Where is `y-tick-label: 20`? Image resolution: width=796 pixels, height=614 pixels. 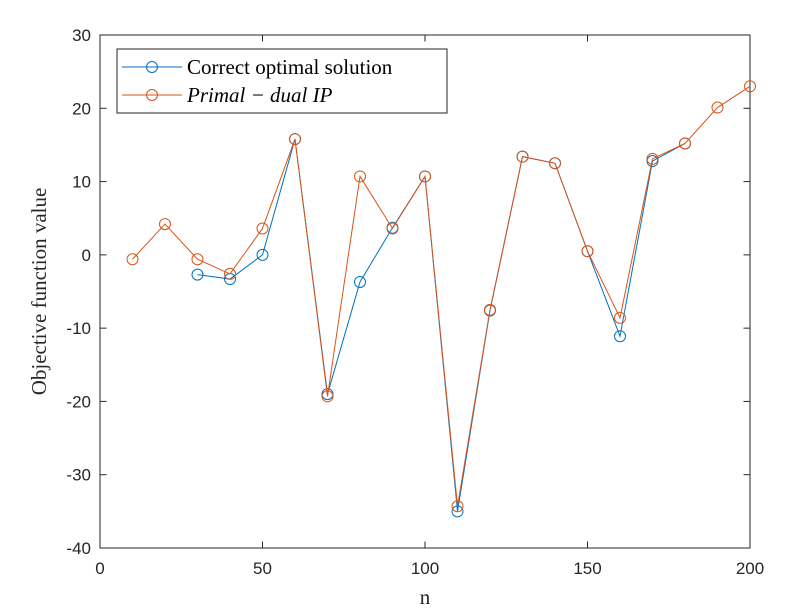 y-tick-label: 20 is located at coordinates (81, 108).